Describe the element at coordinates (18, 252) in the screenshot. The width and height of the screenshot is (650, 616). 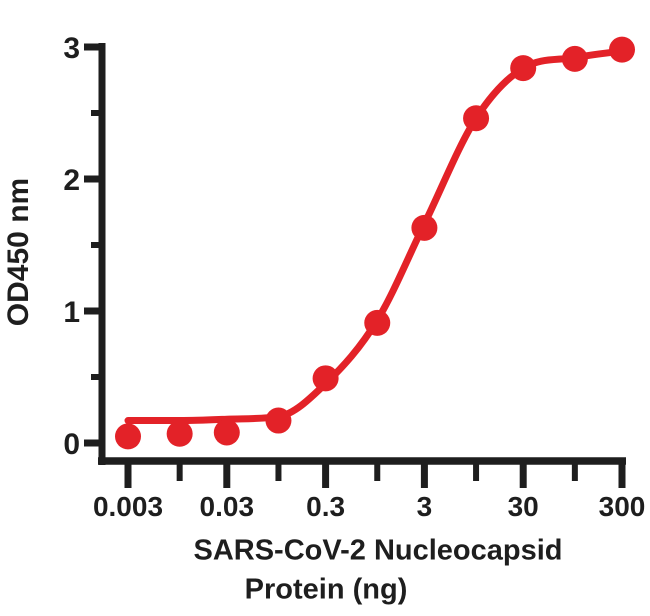
I see `y-axis-title: OD450 nm` at that location.